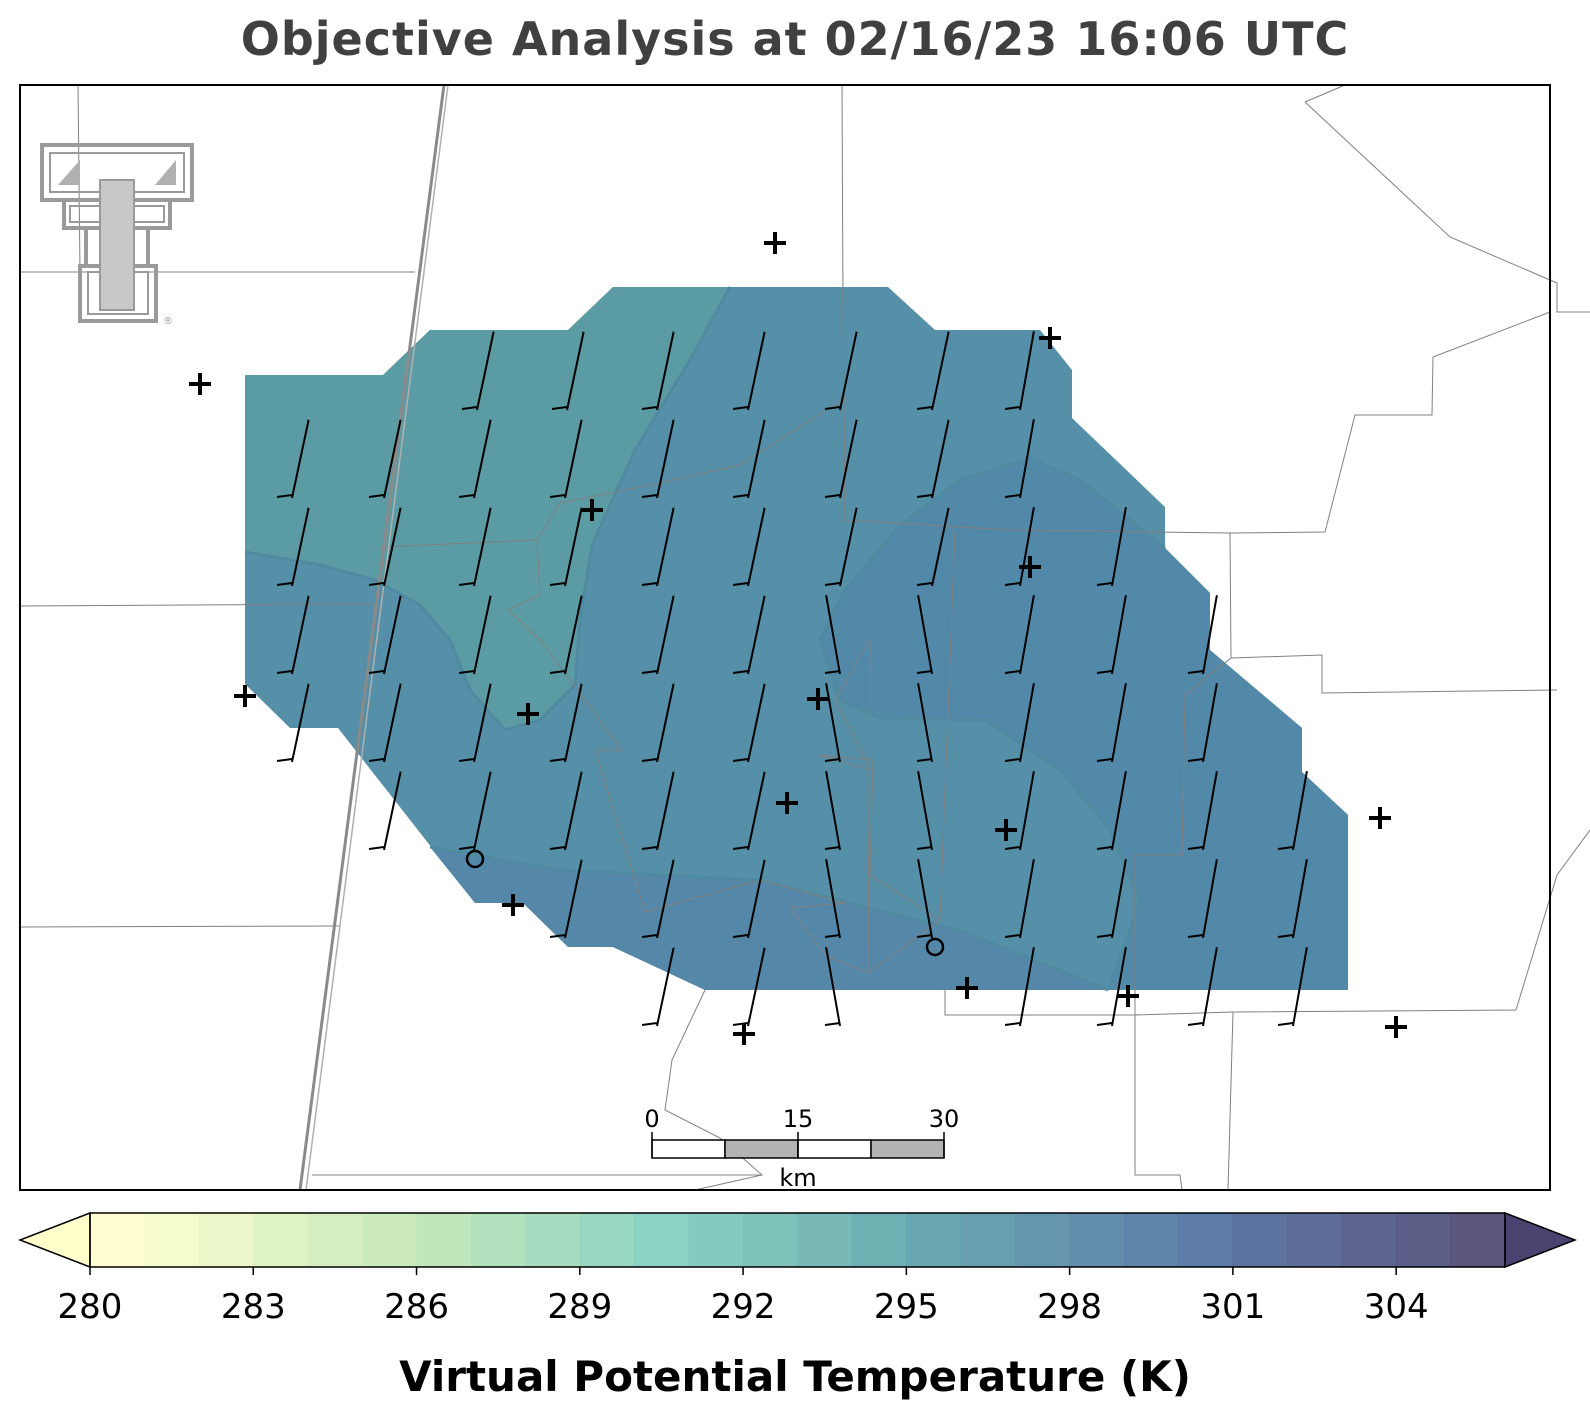  I want to click on colorbar-tick-label: 289, so click(579, 1307).